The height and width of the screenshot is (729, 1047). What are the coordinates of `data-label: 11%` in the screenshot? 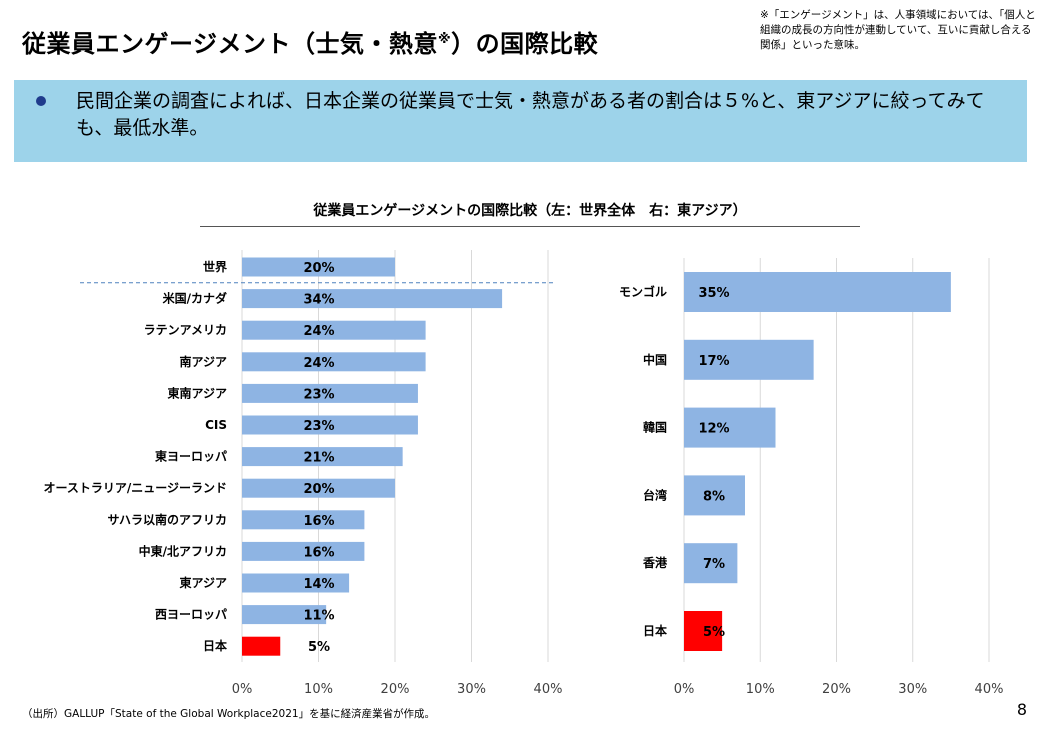 It's located at (318, 616).